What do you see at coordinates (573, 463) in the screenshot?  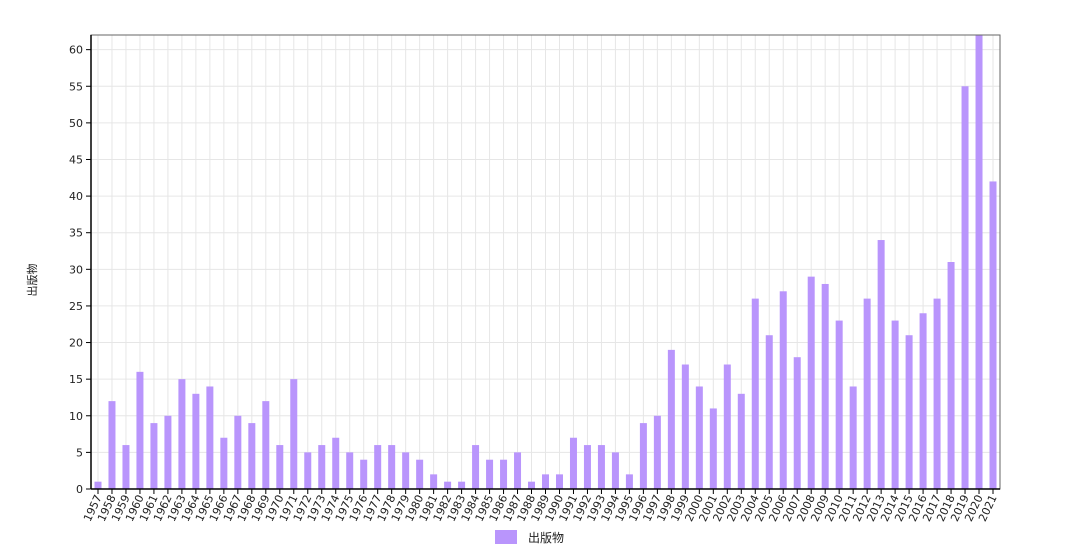 I see `bar-1991` at bounding box center [573, 463].